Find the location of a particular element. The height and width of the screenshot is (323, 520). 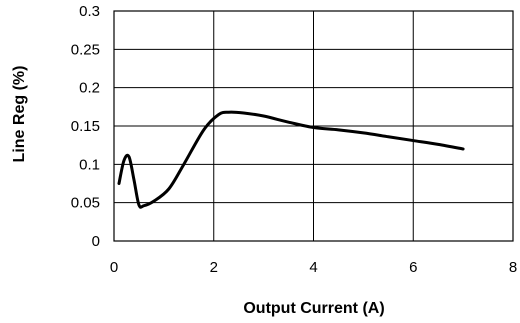

y-tick-label: 0.25 is located at coordinates (85, 49).